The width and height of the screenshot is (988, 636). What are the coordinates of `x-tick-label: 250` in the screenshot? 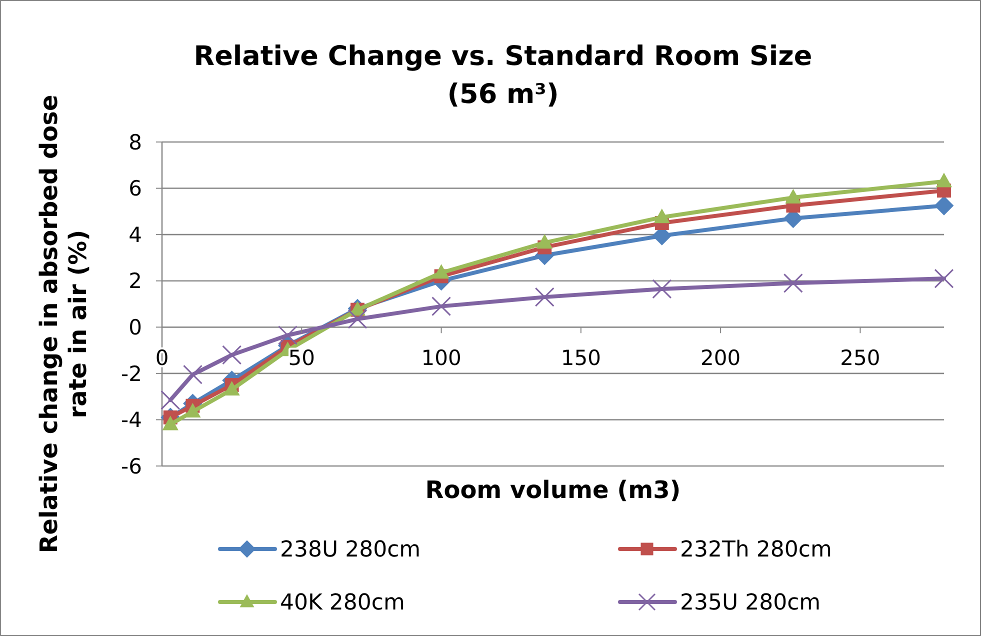 It's located at (860, 358).